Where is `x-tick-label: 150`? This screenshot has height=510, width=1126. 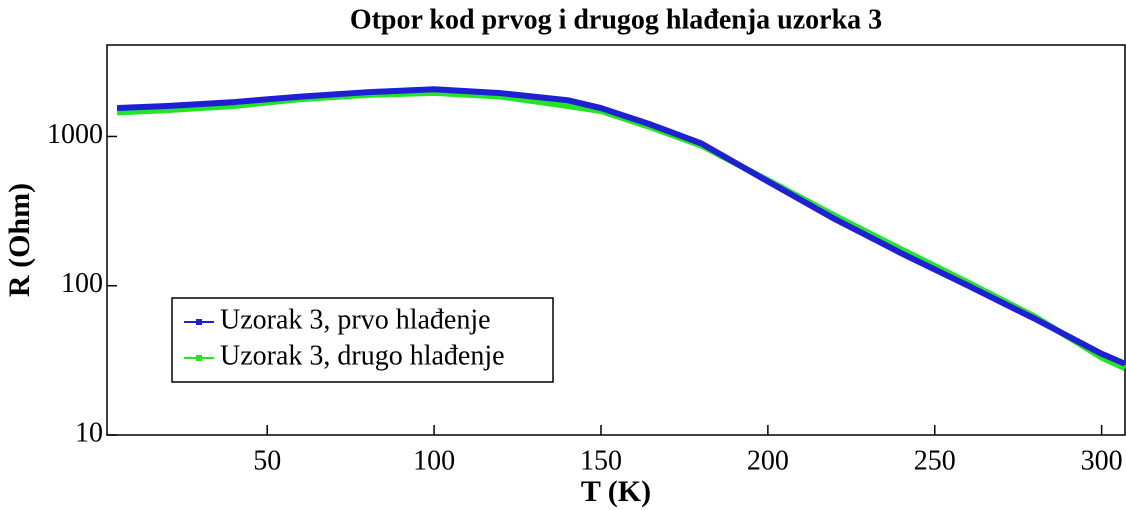
x-tick-label: 150 is located at coordinates (601, 460).